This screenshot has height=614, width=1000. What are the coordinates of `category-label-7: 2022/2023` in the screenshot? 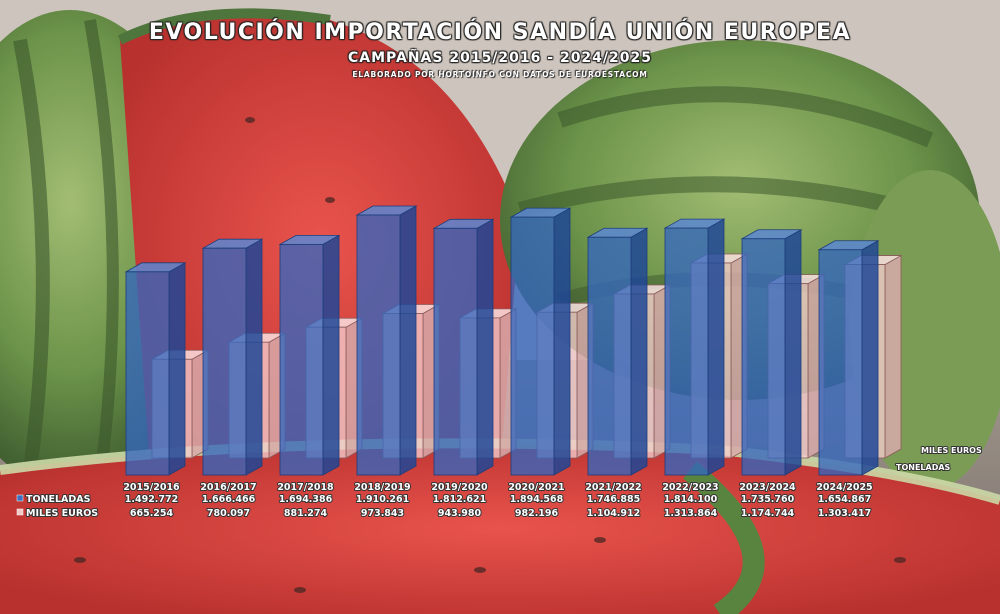 It's located at (690, 487).